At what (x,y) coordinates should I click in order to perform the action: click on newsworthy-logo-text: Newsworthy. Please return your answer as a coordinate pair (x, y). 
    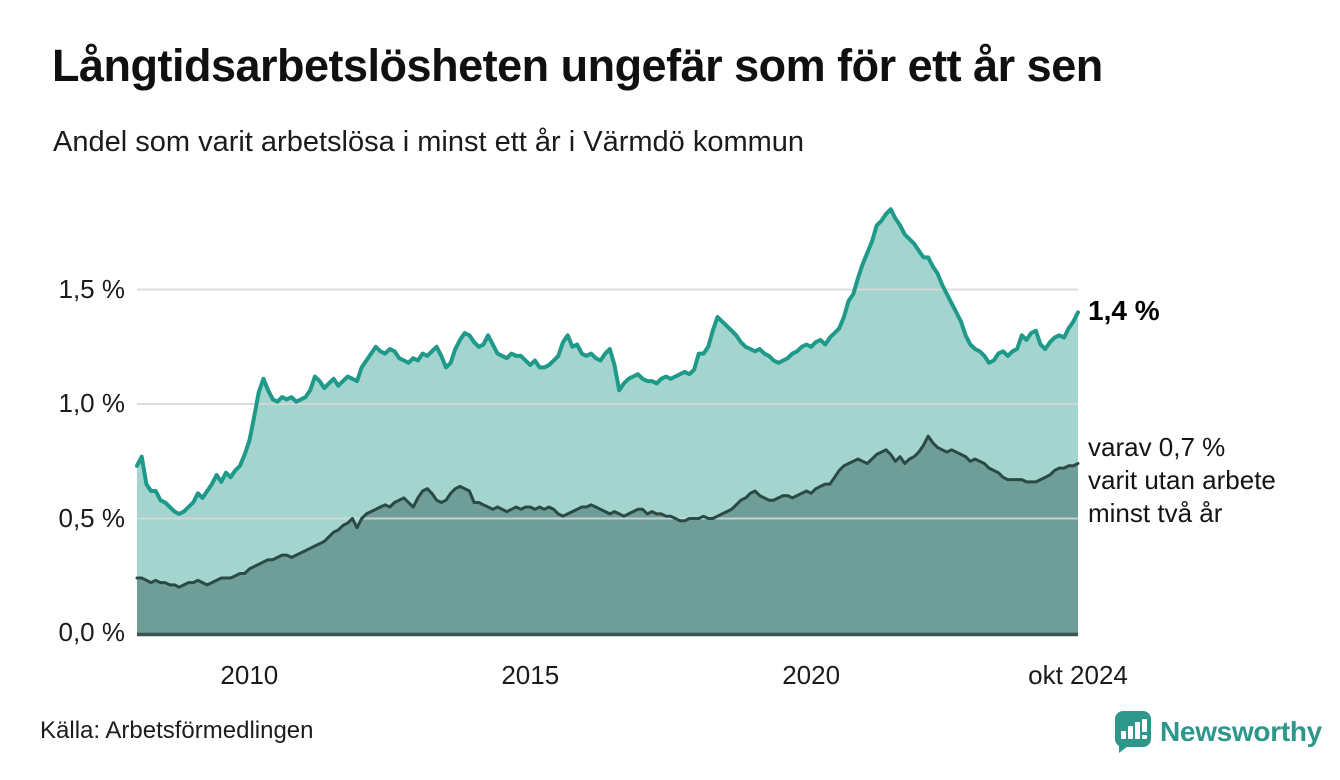
    Looking at the image, I should click on (1241, 731).